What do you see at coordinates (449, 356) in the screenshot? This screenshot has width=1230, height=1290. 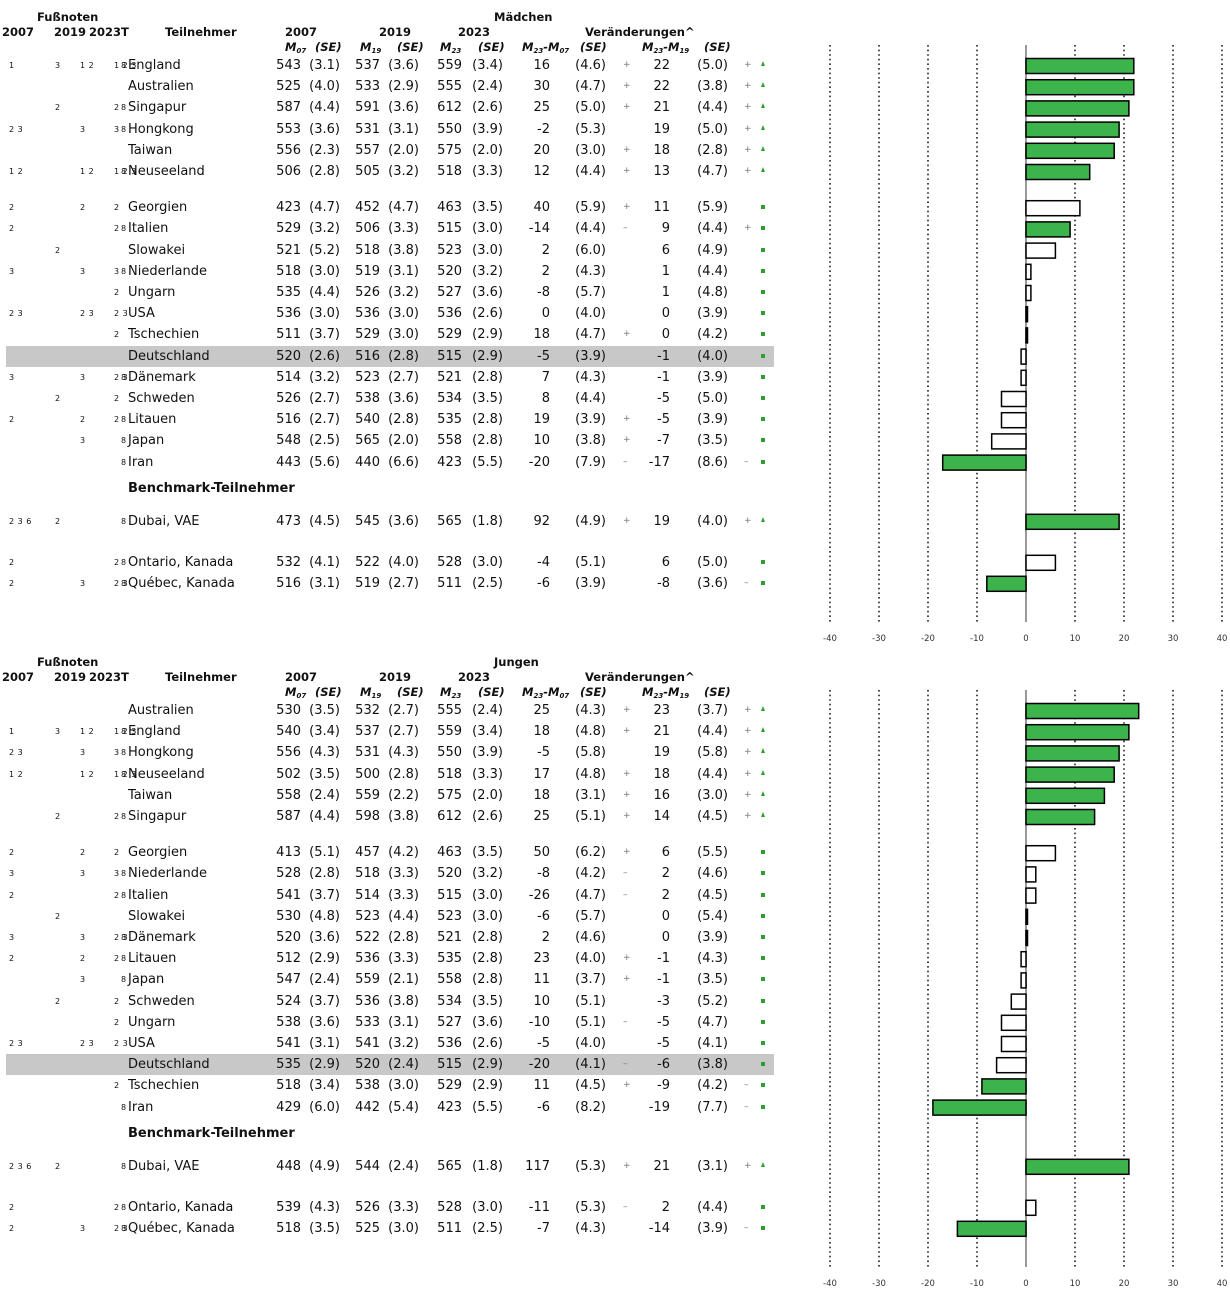 I see `cell-m23: 515` at bounding box center [449, 356].